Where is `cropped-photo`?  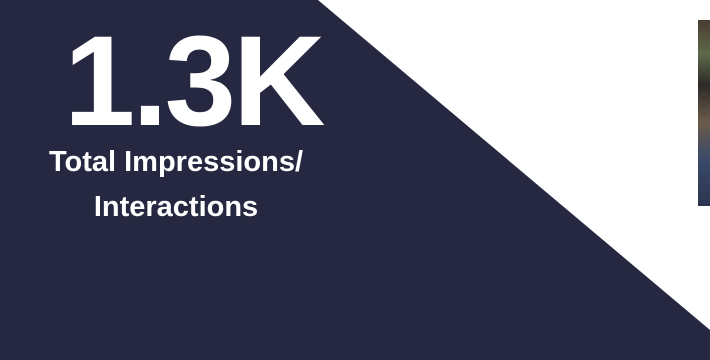
cropped-photo is located at coordinates (704, 113).